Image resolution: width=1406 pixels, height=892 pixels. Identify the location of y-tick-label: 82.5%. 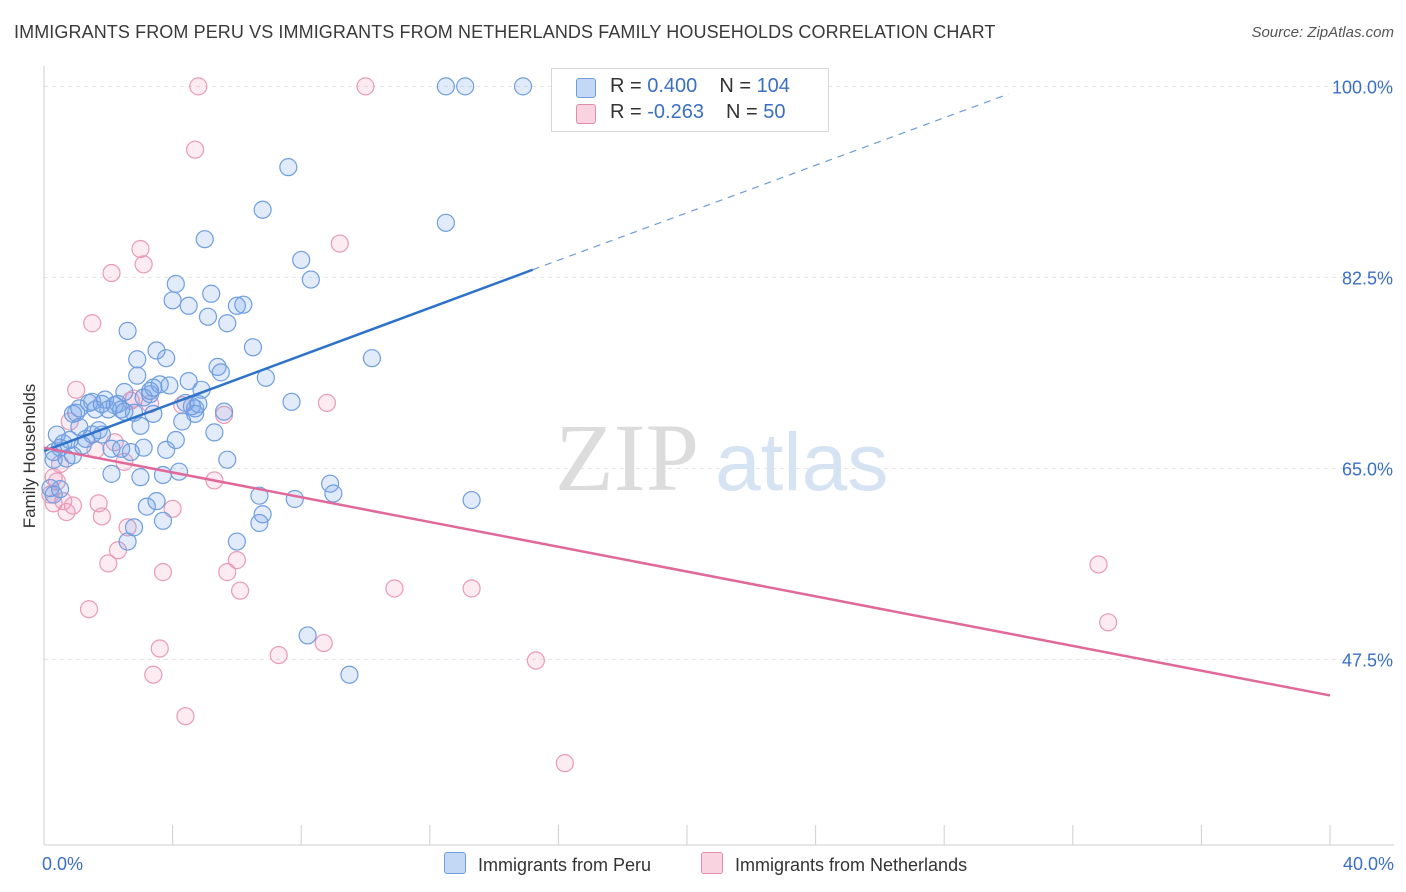
(1367, 278).